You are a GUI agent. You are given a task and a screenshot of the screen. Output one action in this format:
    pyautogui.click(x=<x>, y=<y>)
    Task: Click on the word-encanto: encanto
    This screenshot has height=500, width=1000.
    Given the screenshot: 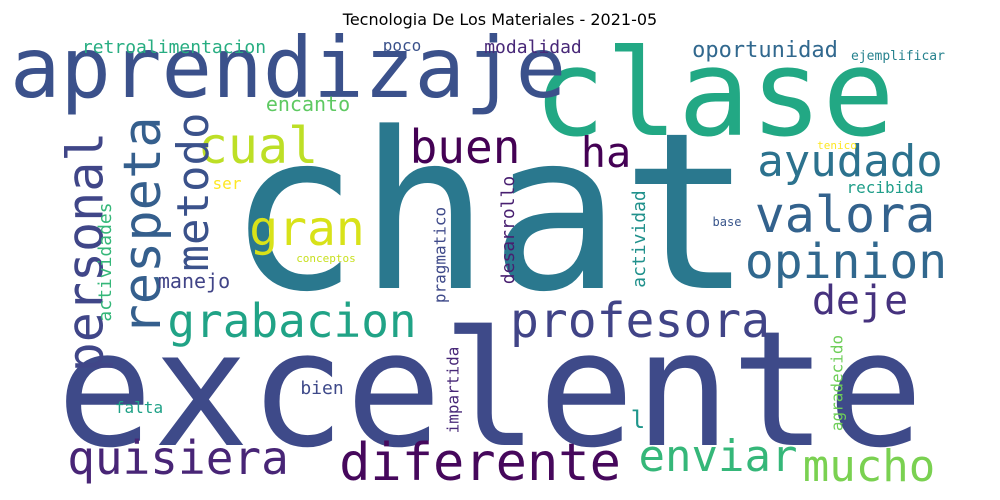 What is the action you would take?
    pyautogui.click(x=308, y=104)
    